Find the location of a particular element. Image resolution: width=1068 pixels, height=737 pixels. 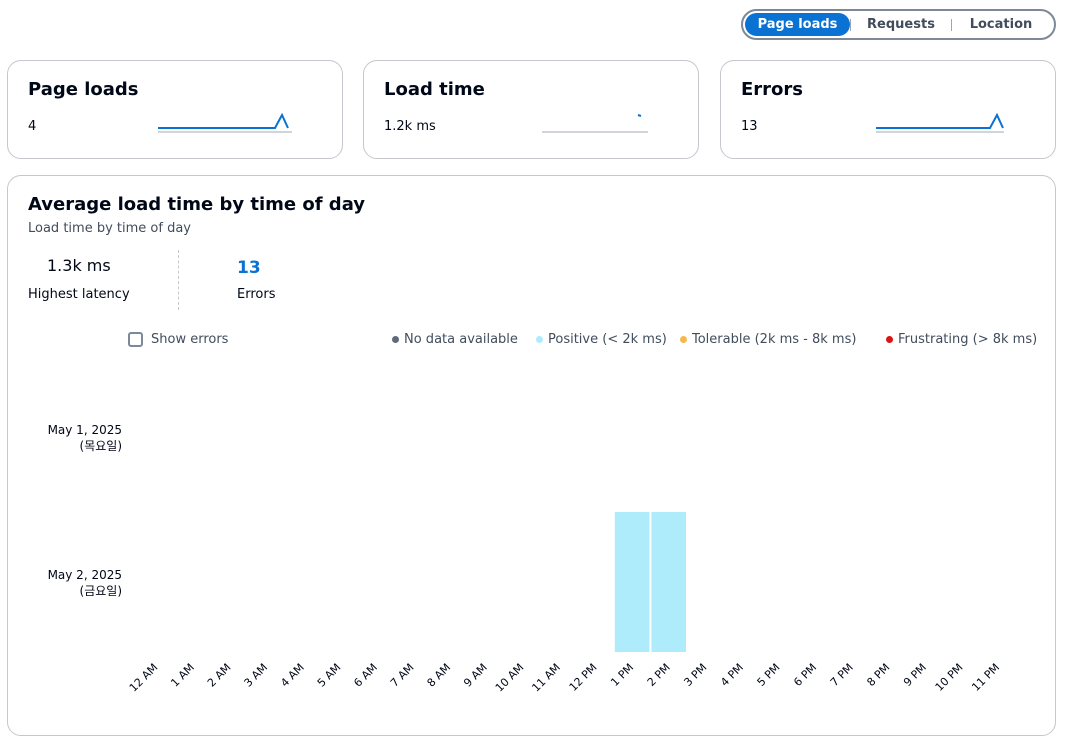

legend-label: Tolerable (2k ms - 8k ms) is located at coordinates (774, 339).